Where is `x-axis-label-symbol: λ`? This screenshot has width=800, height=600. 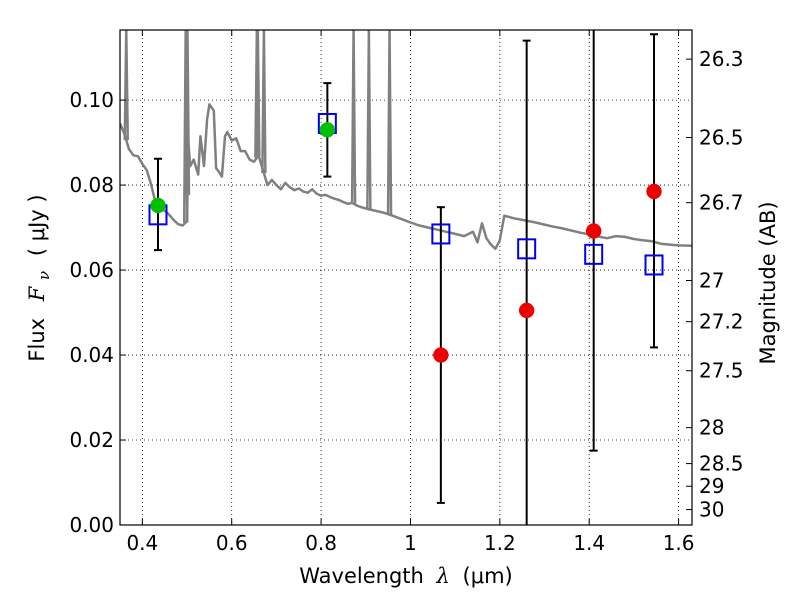
x-axis-label-symbol: λ is located at coordinates (443, 576).